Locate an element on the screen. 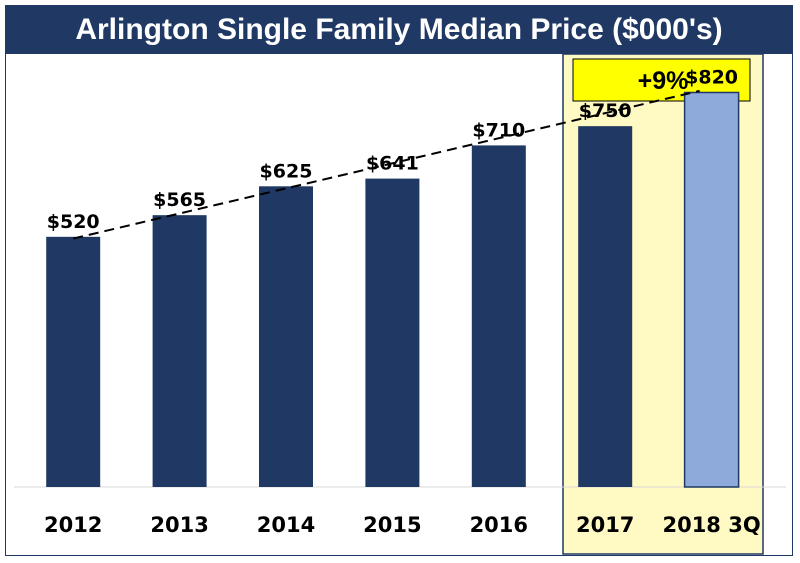  data-label: $625 is located at coordinates (286, 171).